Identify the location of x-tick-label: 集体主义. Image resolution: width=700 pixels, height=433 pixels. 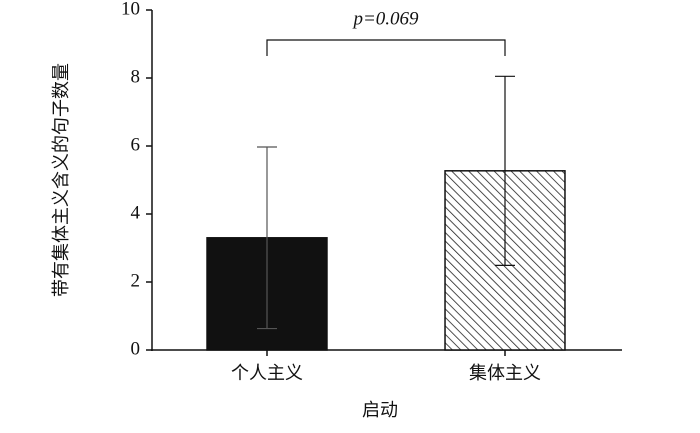
(505, 373).